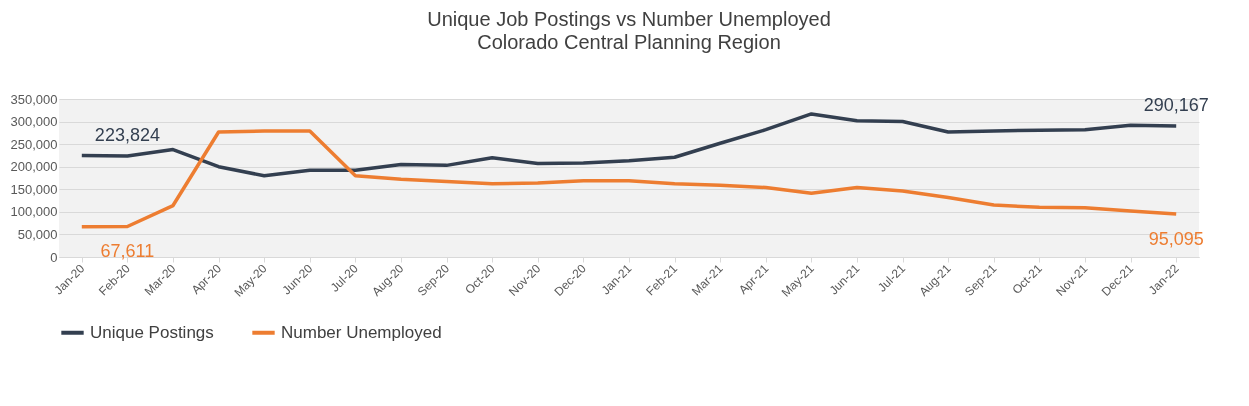  I want to click on y-tick-label: 50,000, so click(37, 234).